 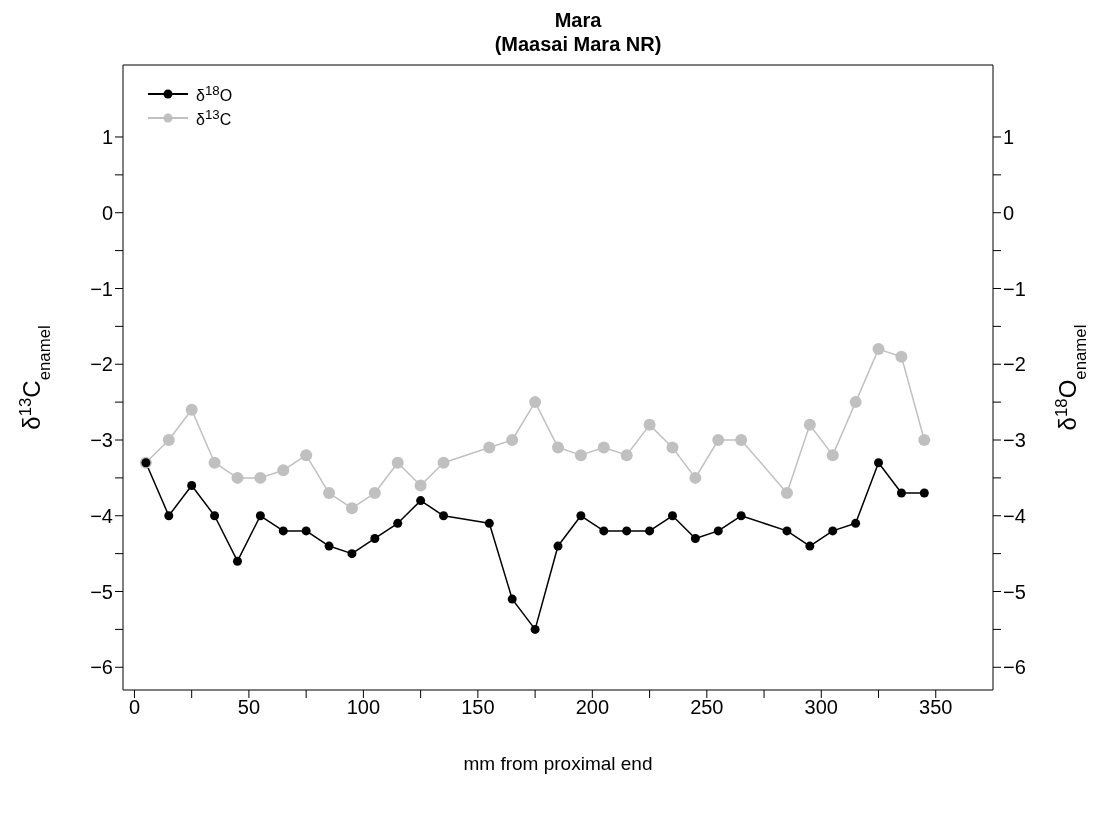 I want to click on y2-tick-label: 0, so click(x=1009, y=212).